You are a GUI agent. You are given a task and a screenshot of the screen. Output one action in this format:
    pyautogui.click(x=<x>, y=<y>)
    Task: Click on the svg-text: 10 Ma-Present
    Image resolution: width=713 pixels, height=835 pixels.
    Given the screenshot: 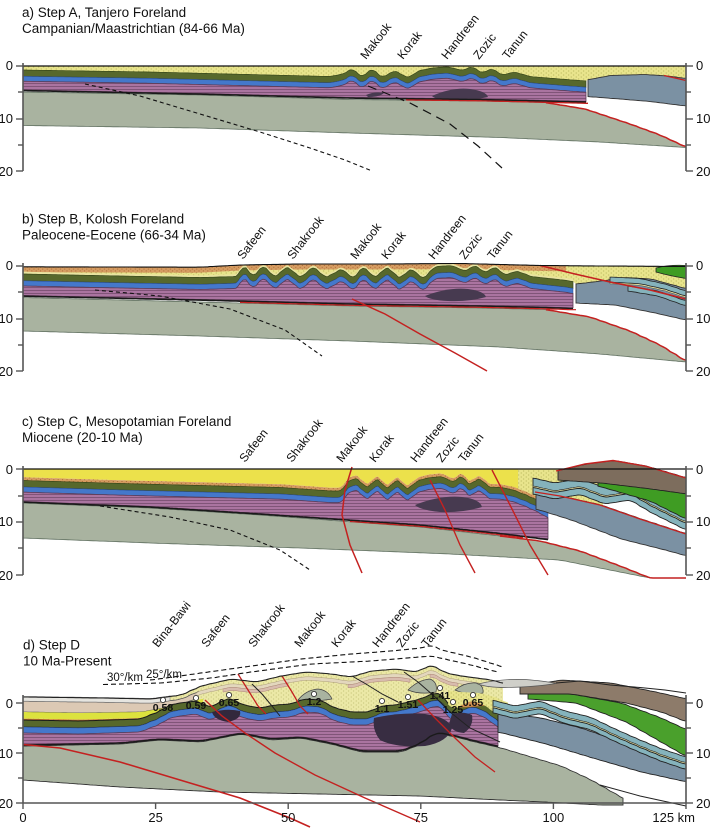 What is the action you would take?
    pyautogui.click(x=67, y=661)
    